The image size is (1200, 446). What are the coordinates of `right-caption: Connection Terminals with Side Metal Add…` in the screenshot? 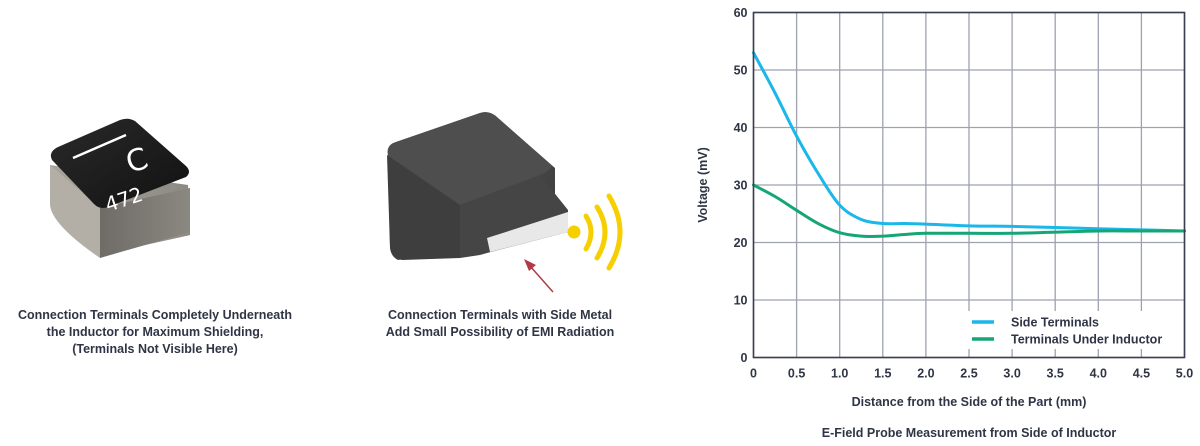 It's located at (500, 324).